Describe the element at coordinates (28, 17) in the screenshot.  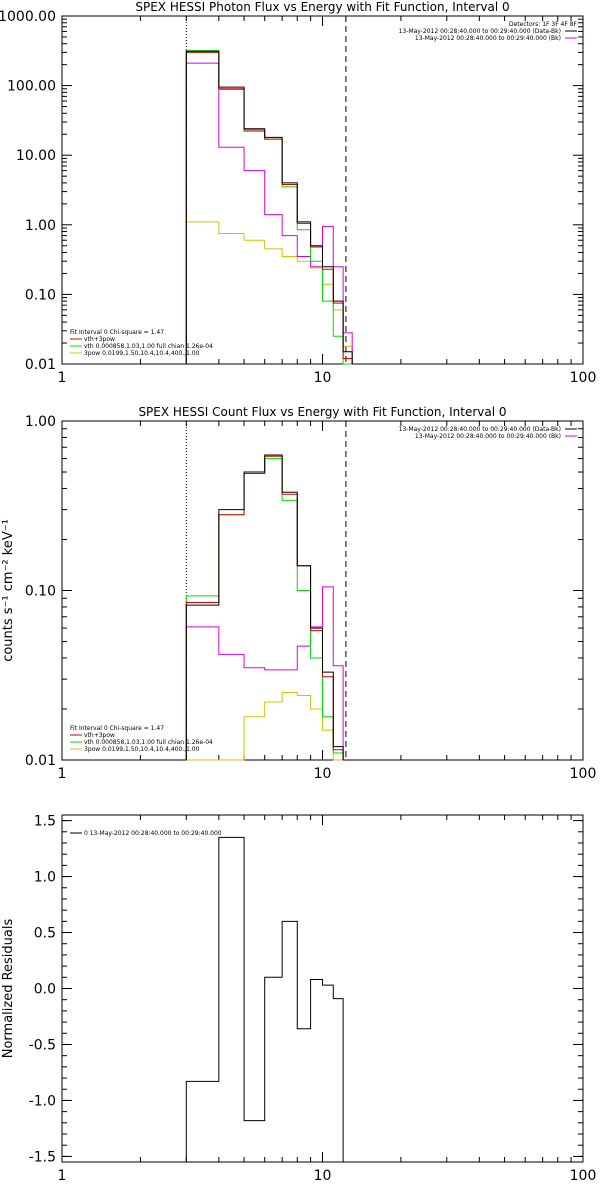
I see `y-tick-label: 1000.00` at that location.